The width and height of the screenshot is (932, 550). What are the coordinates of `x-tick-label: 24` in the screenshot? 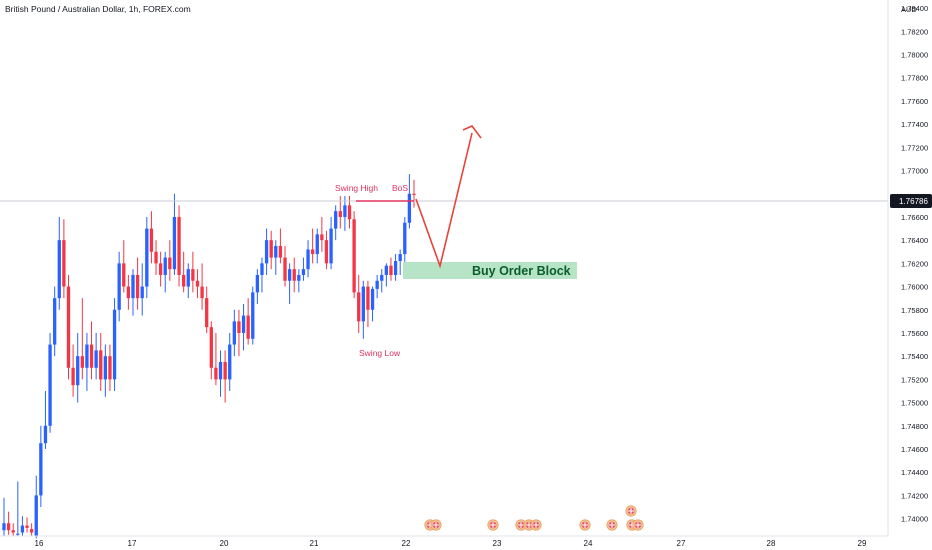 It's located at (588, 543).